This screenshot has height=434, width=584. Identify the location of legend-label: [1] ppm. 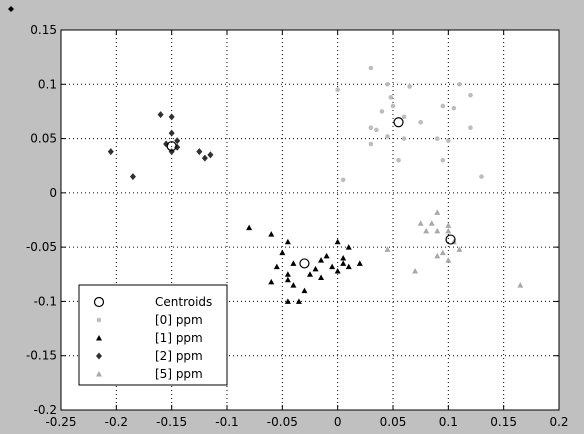
(179, 338).